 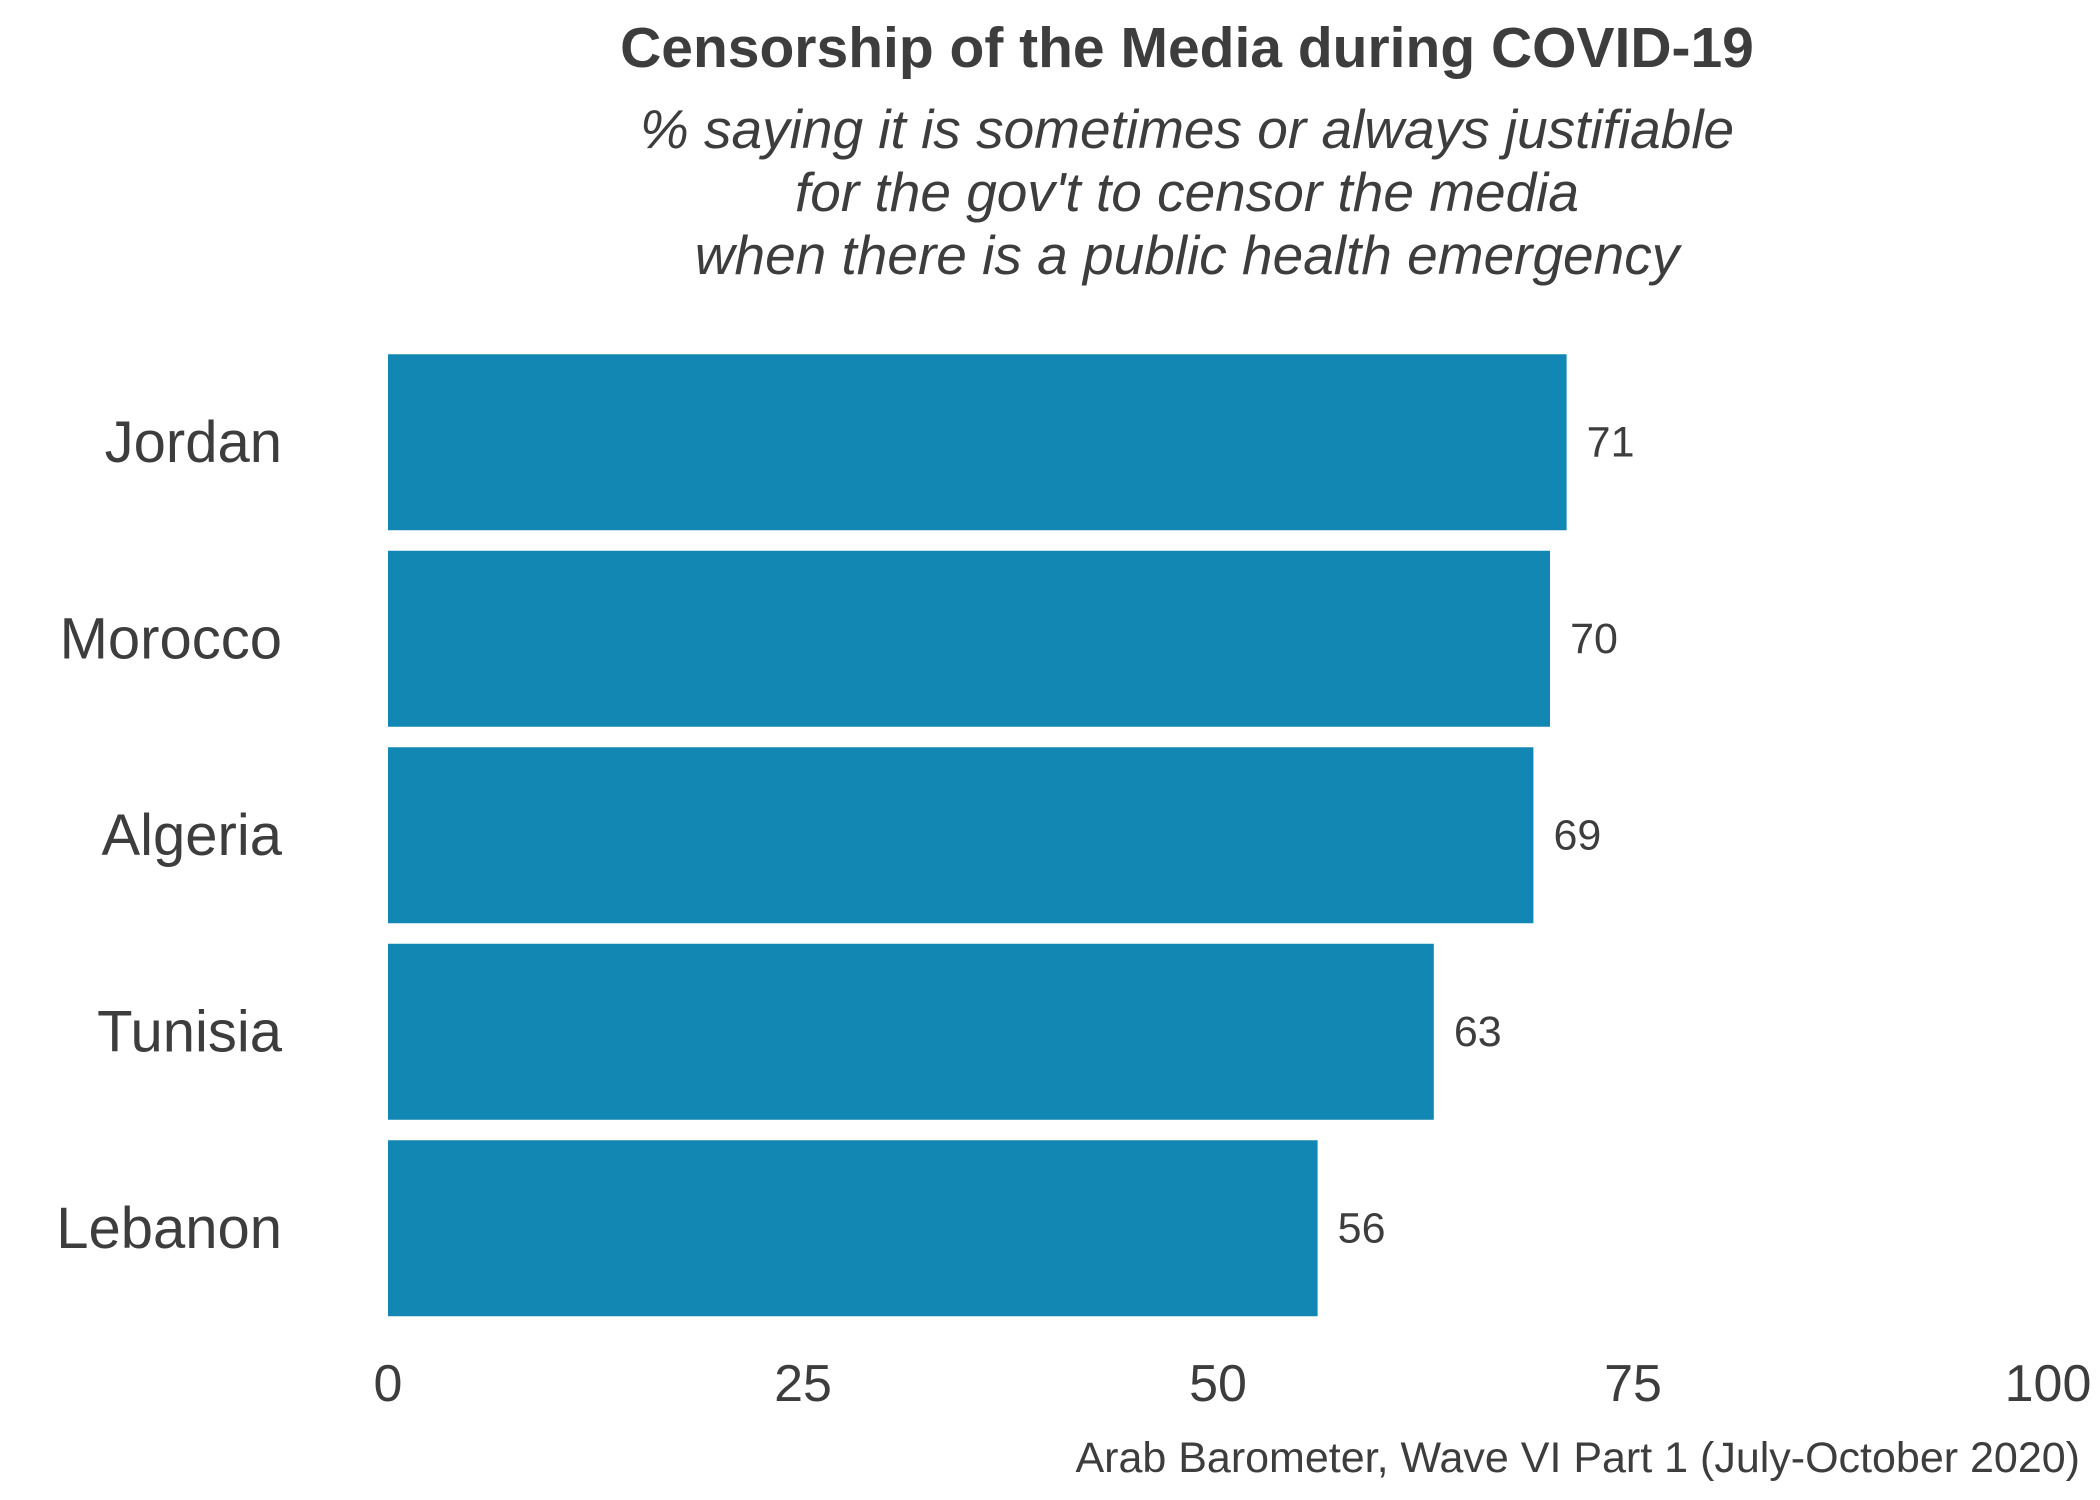 I want to click on value-label-lebanon: 56, so click(x=1362, y=1228).